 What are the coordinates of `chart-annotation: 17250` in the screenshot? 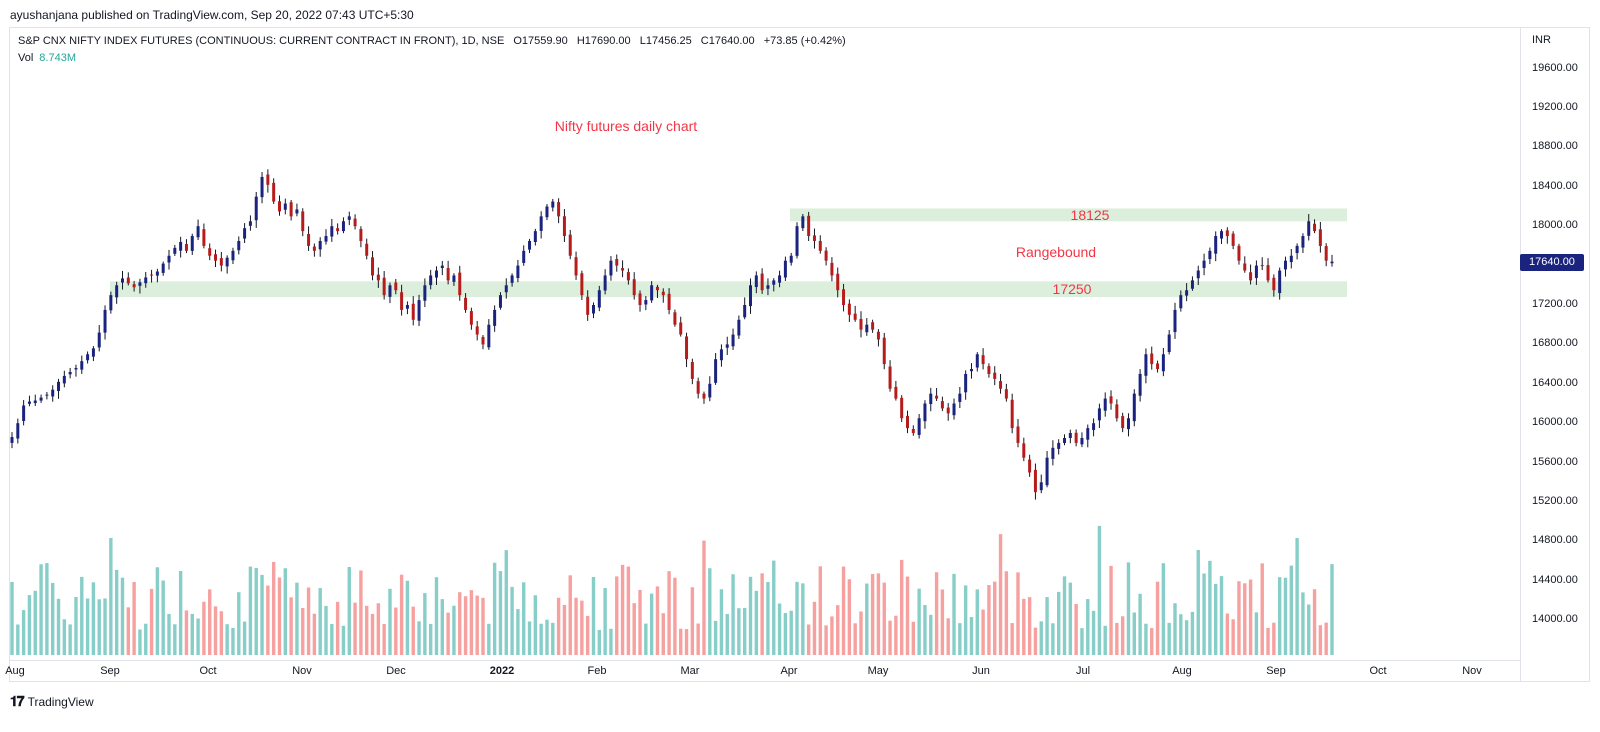 It's located at (1072, 289).